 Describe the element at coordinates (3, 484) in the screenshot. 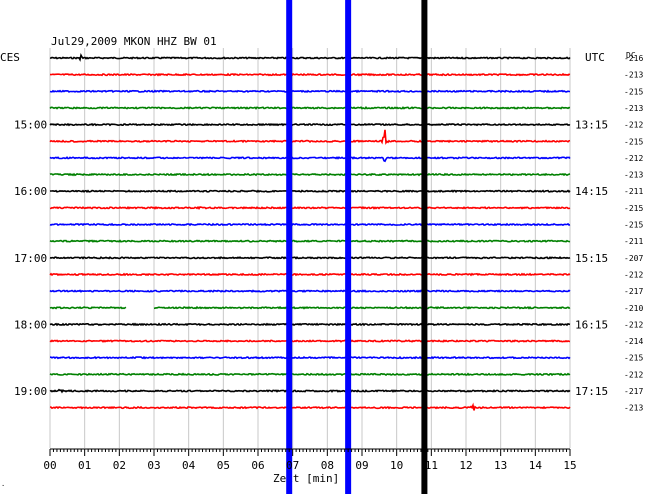

I see `corner-mark: .` at that location.